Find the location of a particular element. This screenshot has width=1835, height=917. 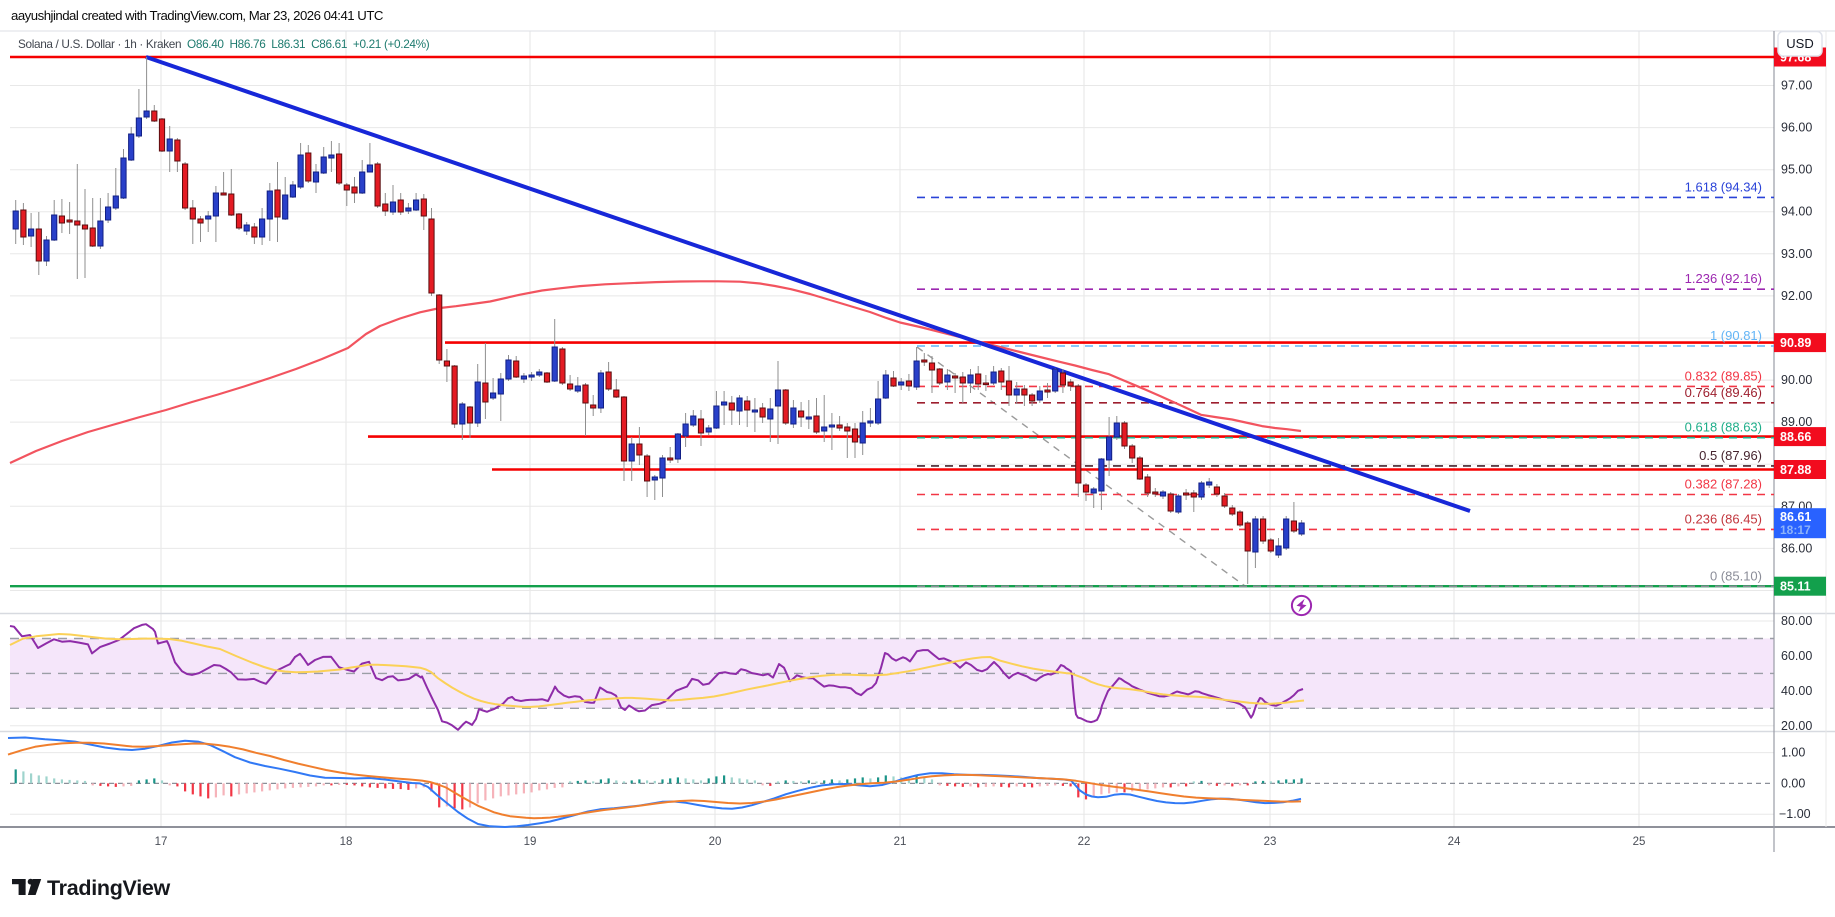

svg-text: 1 (90.81) is located at coordinates (1736, 335).